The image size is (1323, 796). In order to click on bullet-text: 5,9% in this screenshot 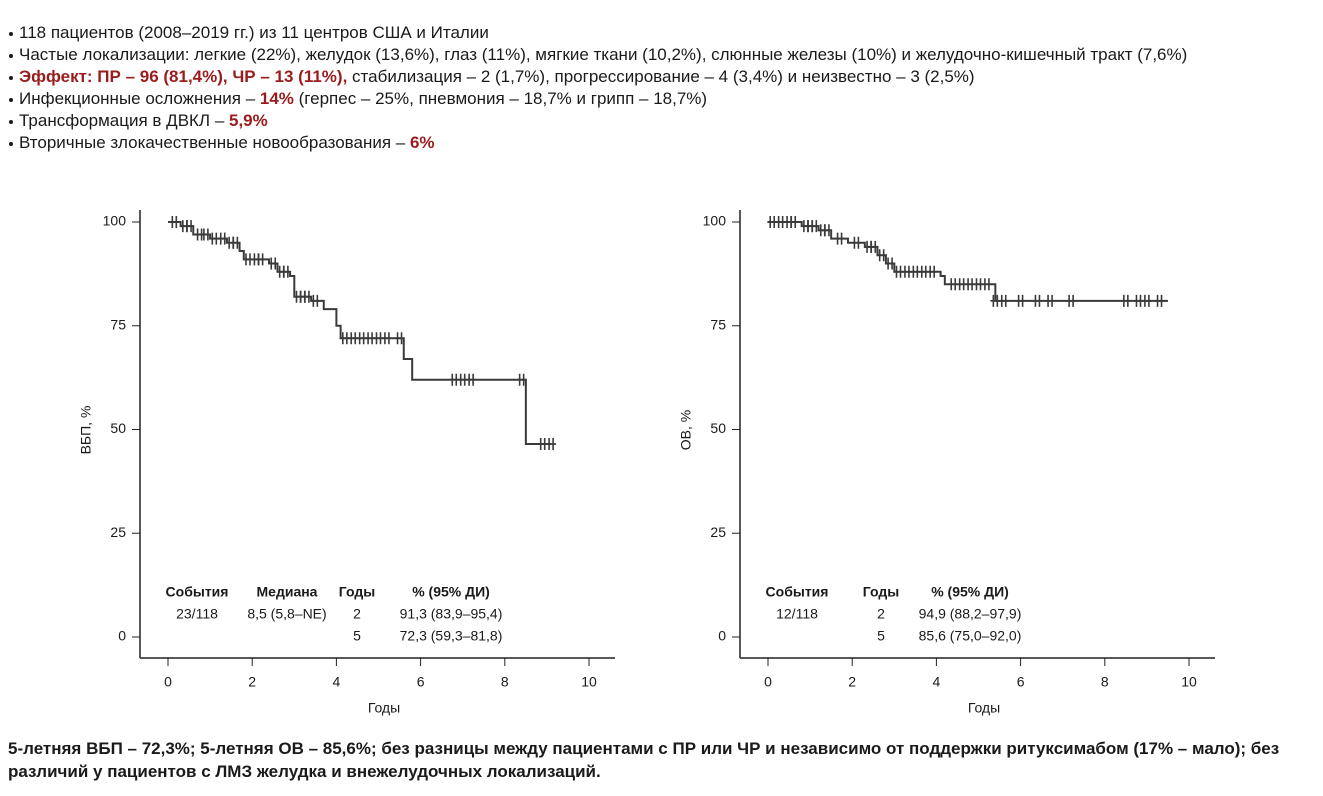, I will do `click(248, 120)`.